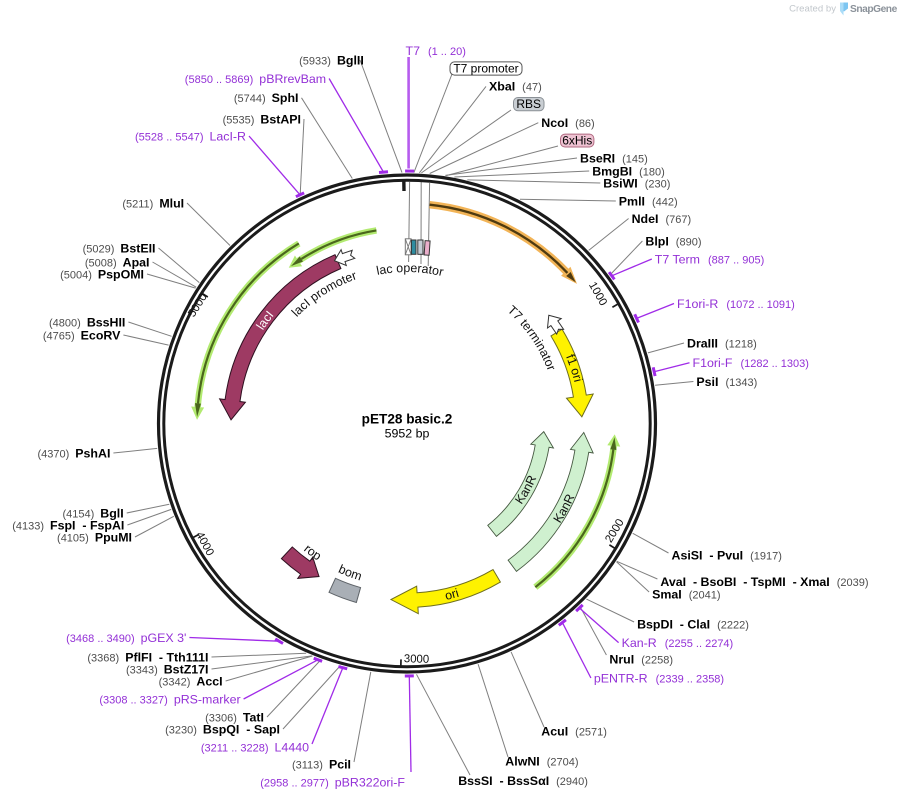 The height and width of the screenshot is (804, 897). Describe the element at coordinates (222, 729) in the screenshot. I see `svg-text: (3230)BspQI - SapI` at that location.